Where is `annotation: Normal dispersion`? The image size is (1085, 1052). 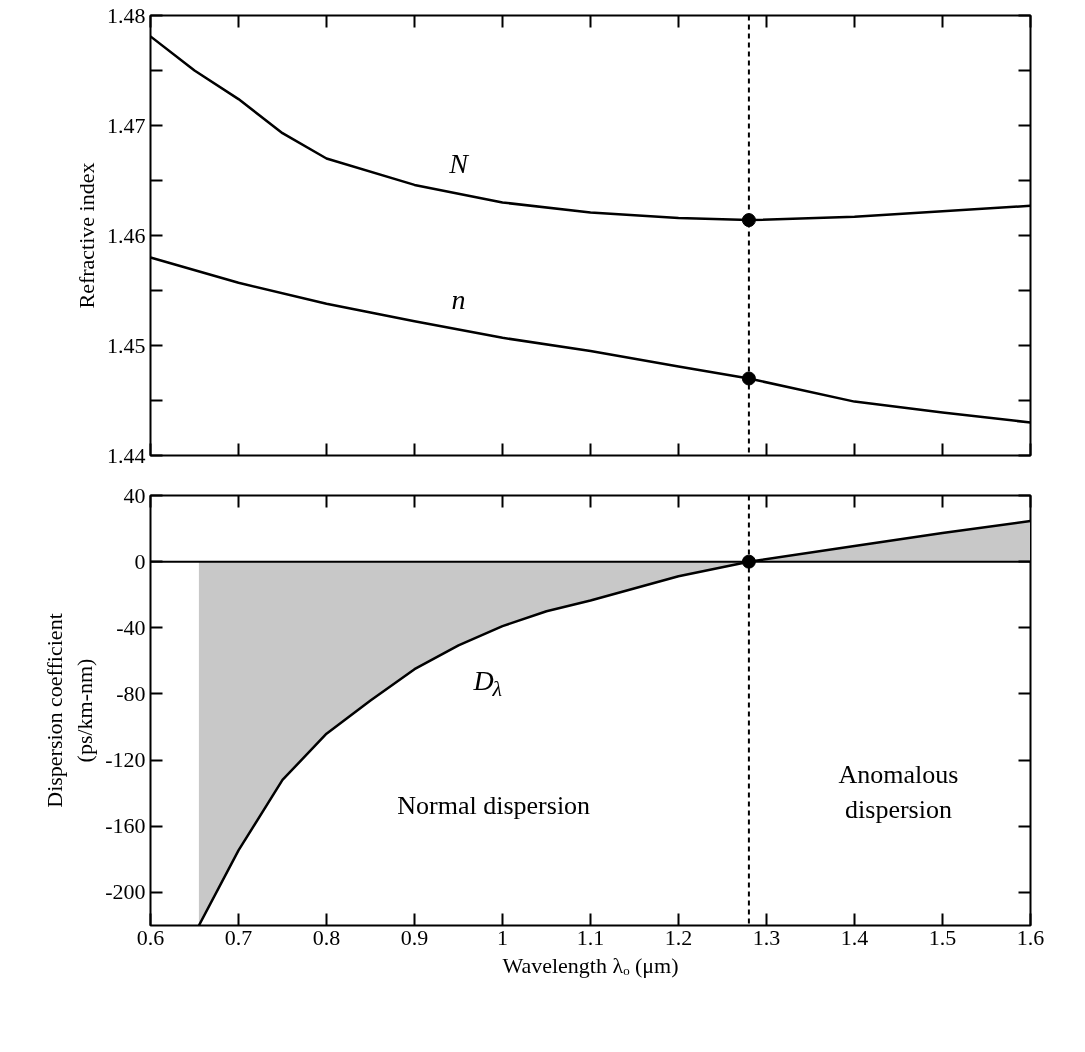 annotation: Normal dispersion is located at coordinates (494, 805).